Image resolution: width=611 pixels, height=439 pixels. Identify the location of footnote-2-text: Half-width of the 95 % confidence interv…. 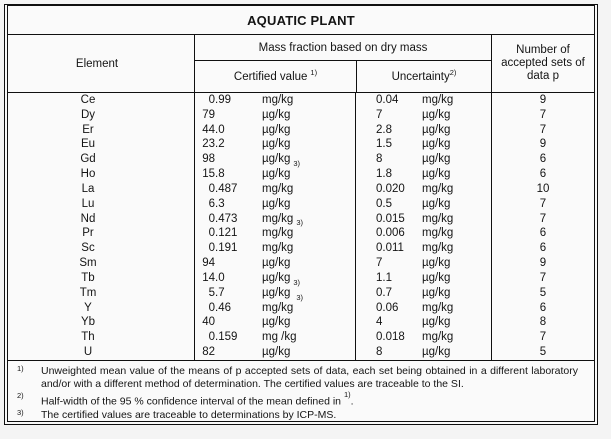
(192, 401).